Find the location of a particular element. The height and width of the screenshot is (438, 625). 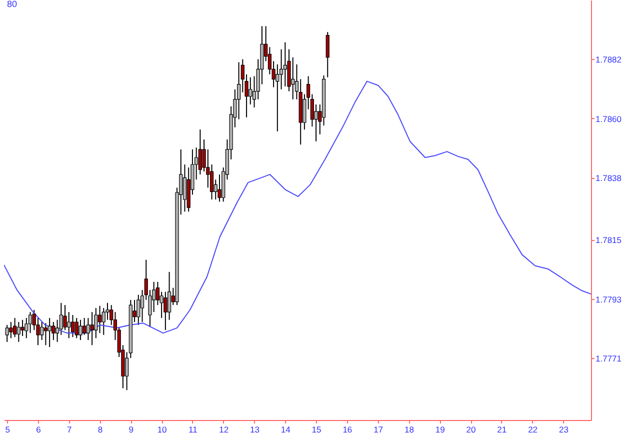

x-tick-label: 23 is located at coordinates (563, 429).